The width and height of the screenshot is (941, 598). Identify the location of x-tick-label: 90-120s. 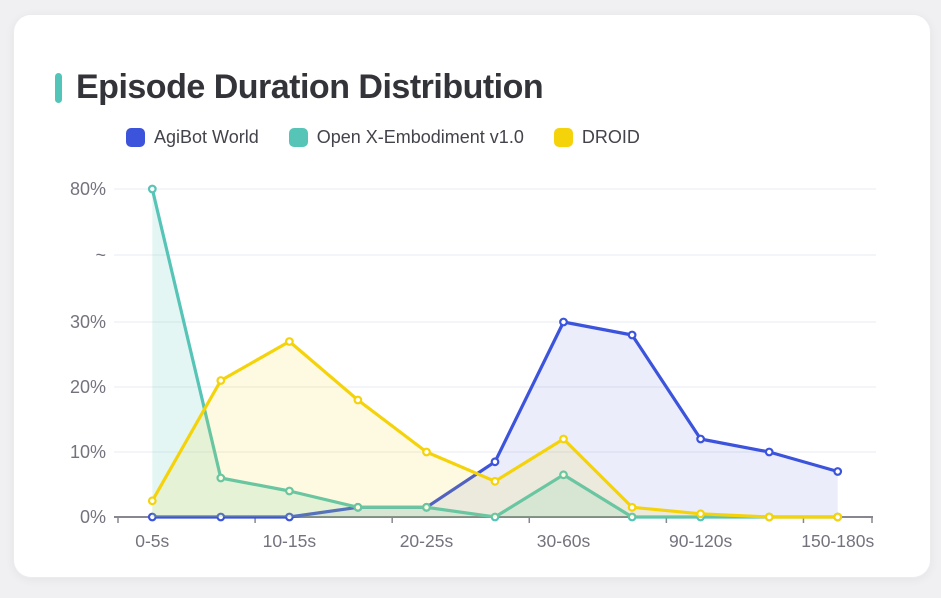
(700, 541).